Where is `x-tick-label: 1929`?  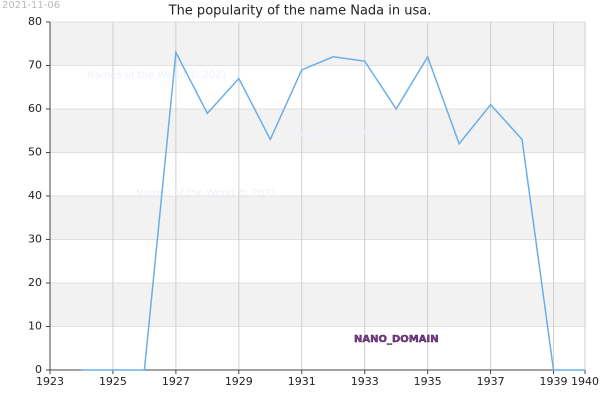
x-tick-label: 1929 is located at coordinates (239, 381).